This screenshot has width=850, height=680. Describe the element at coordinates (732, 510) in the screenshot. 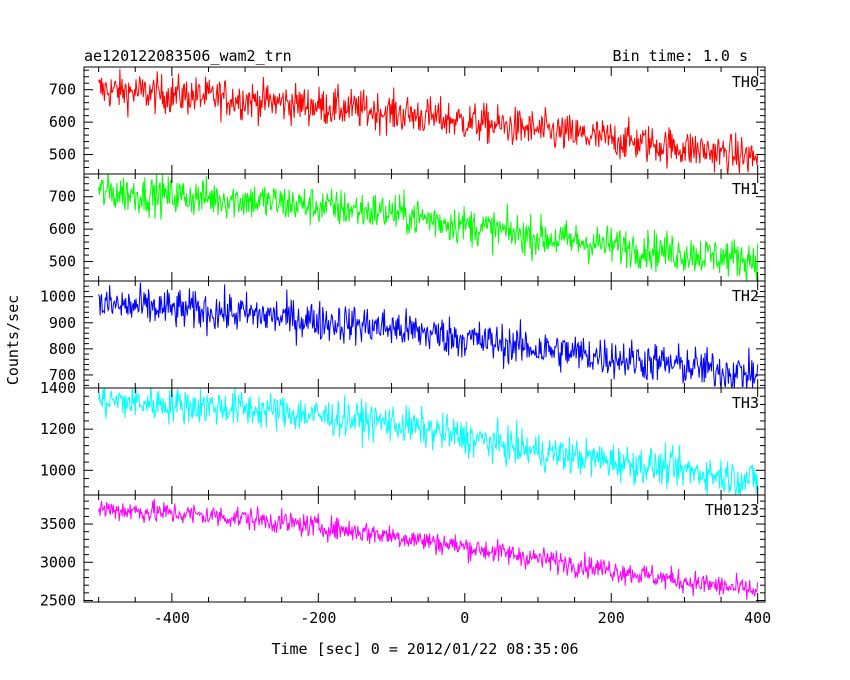

I see `panel-label-th0123: TH0123` at that location.